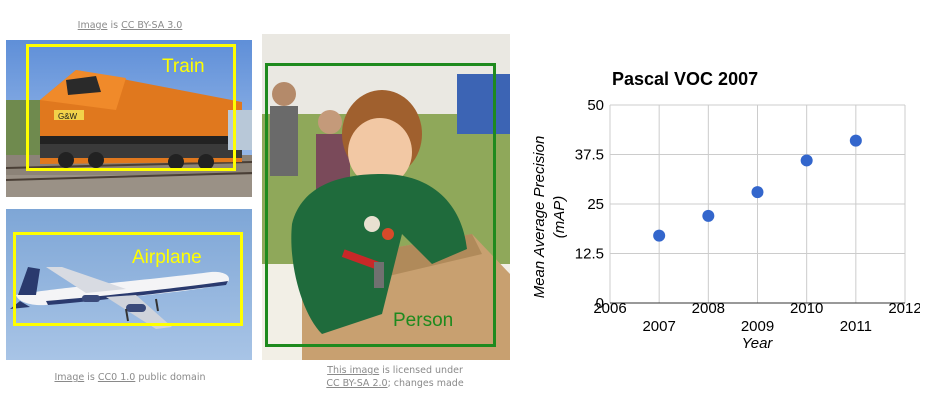 This screenshot has height=404, width=939. I want to click on airplane-license-link: CC0 1.0, so click(116, 377).